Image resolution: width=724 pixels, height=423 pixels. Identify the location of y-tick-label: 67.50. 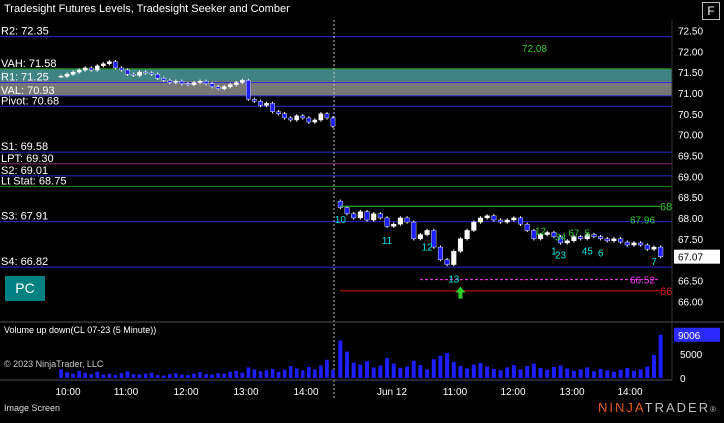
(690, 240).